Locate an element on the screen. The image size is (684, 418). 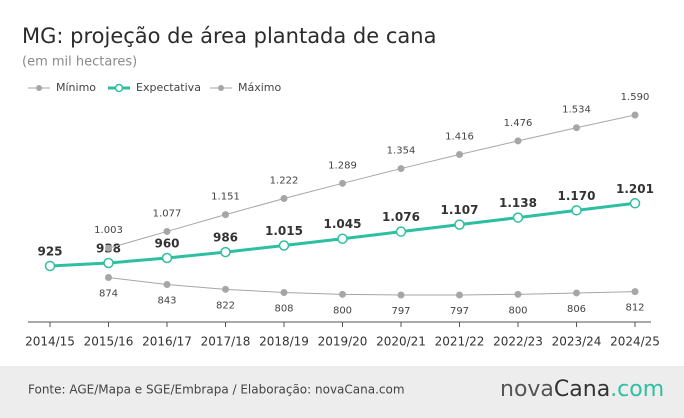
data-label: 1.590 is located at coordinates (635, 97).